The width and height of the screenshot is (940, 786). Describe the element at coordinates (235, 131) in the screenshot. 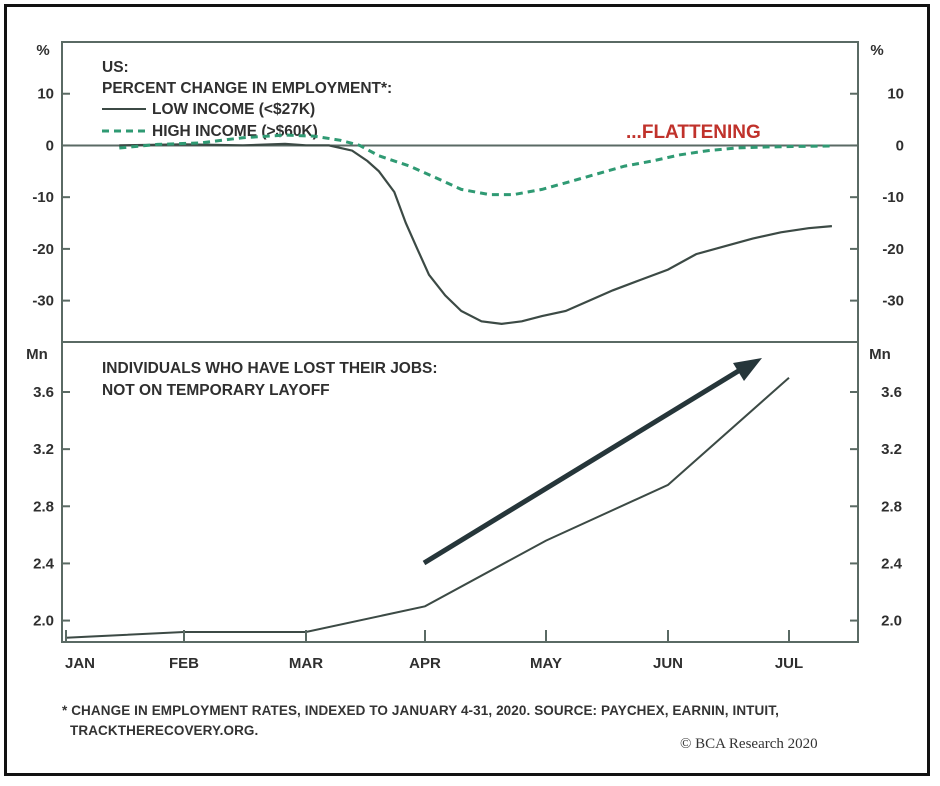

I see `legend-label-high-income: HIGH INCOME (>$60K)` at that location.